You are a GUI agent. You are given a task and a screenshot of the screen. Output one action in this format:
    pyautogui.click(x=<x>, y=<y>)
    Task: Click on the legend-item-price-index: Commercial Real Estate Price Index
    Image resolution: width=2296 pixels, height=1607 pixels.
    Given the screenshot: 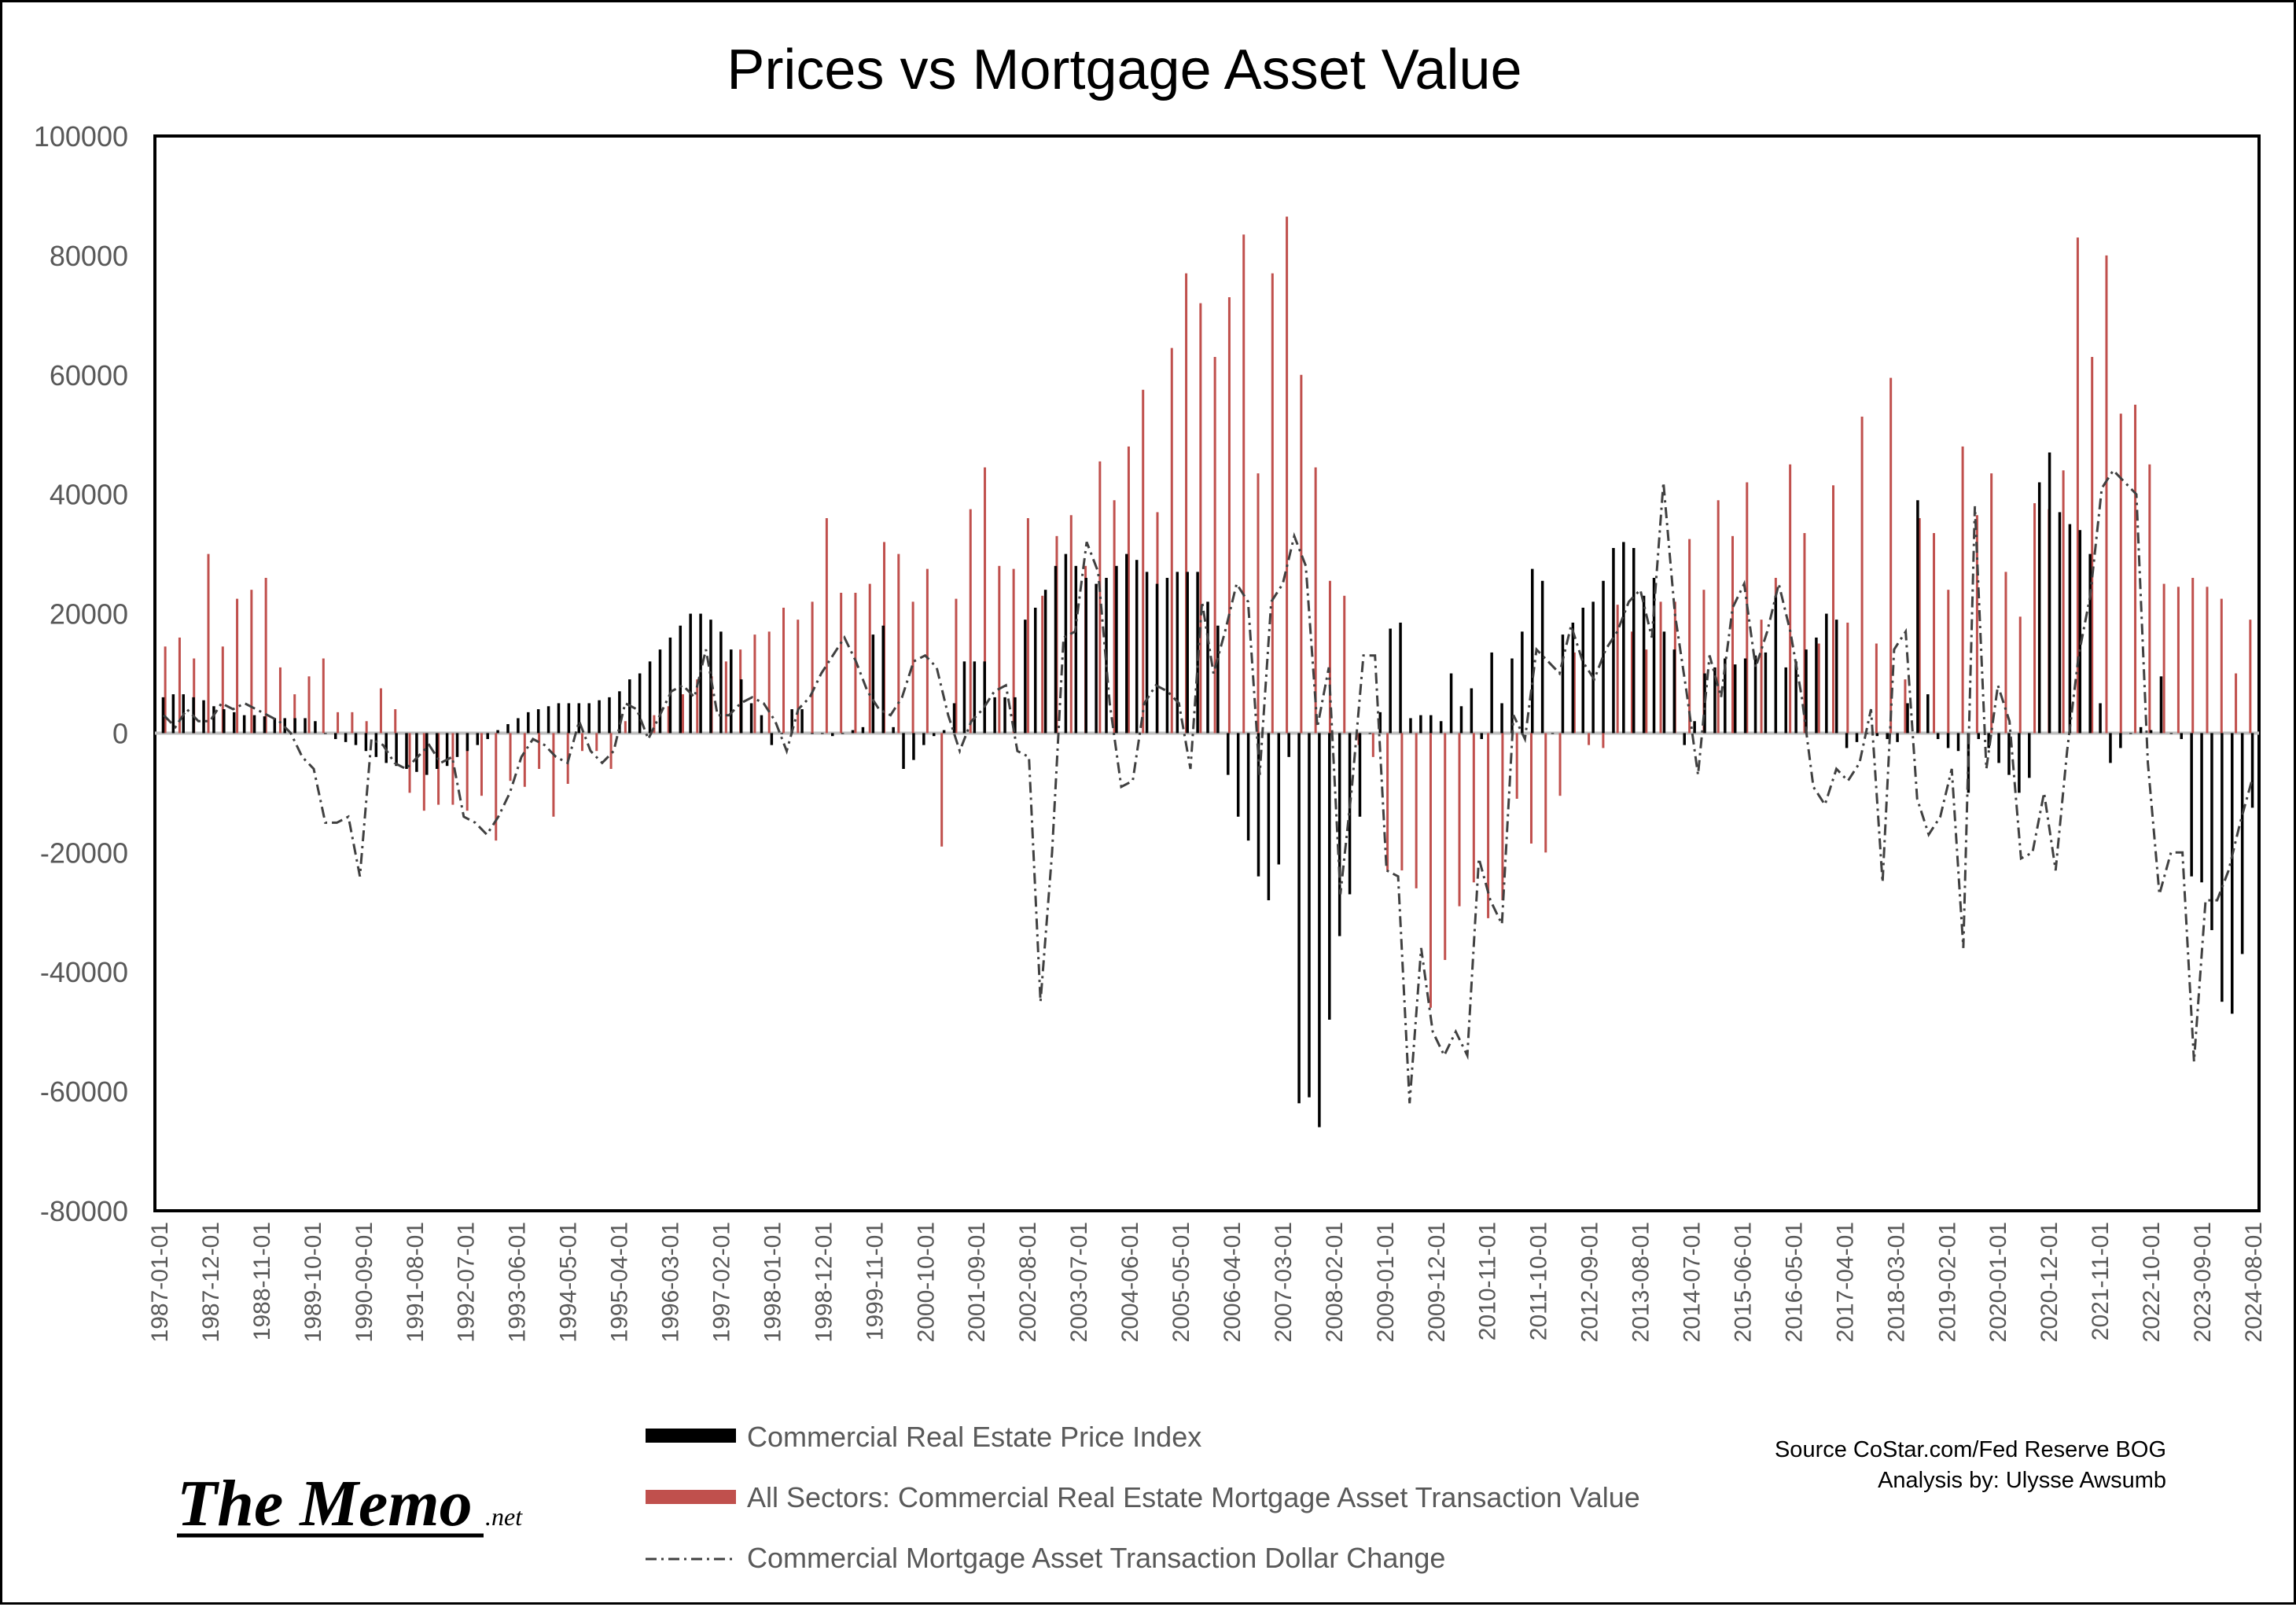 What is the action you would take?
    pyautogui.click(x=923, y=1437)
    